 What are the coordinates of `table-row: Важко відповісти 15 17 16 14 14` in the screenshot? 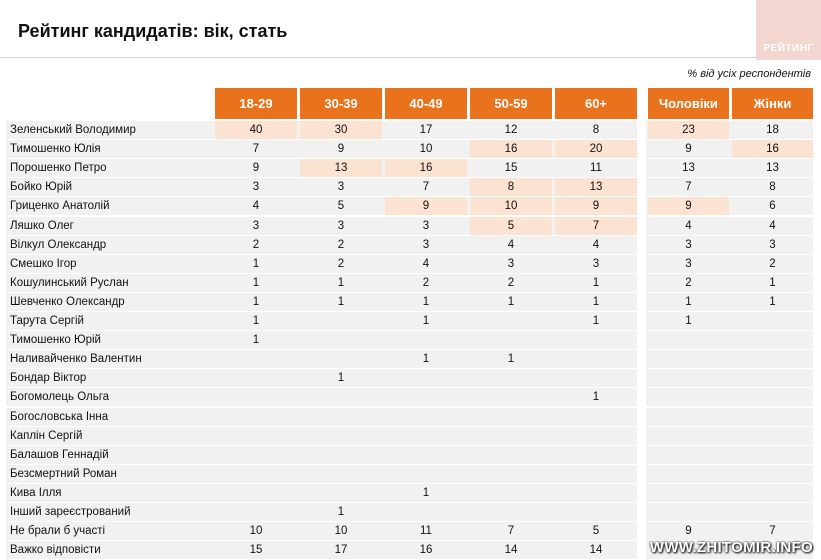 It's located at (410, 550).